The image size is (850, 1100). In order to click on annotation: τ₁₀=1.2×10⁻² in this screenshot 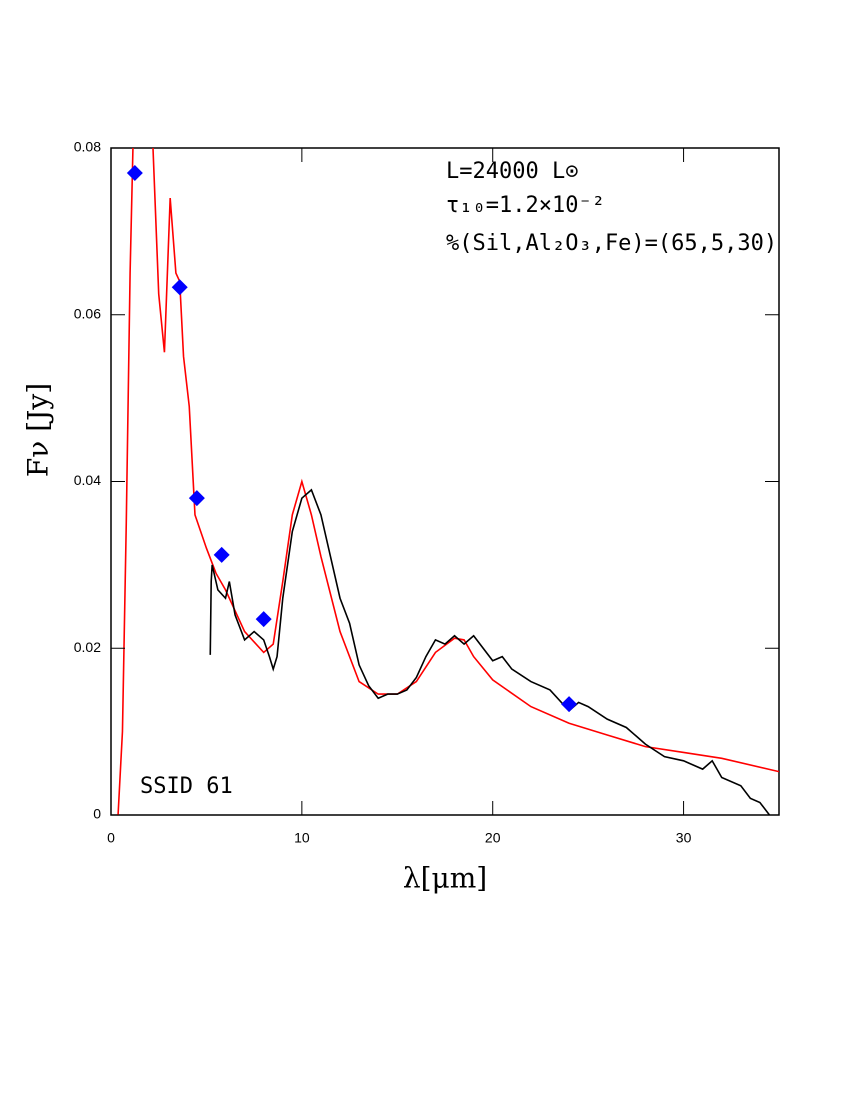, I will do `click(525, 205)`.